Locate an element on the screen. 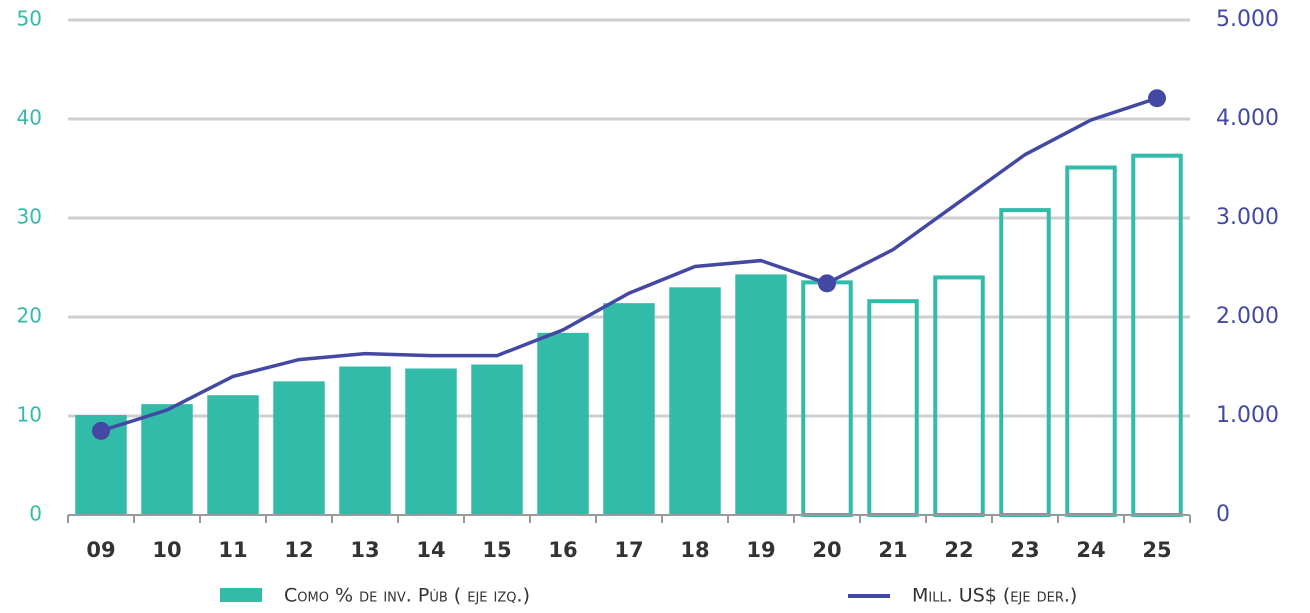  y2-tick-label: 4.000 is located at coordinates (1247, 118).